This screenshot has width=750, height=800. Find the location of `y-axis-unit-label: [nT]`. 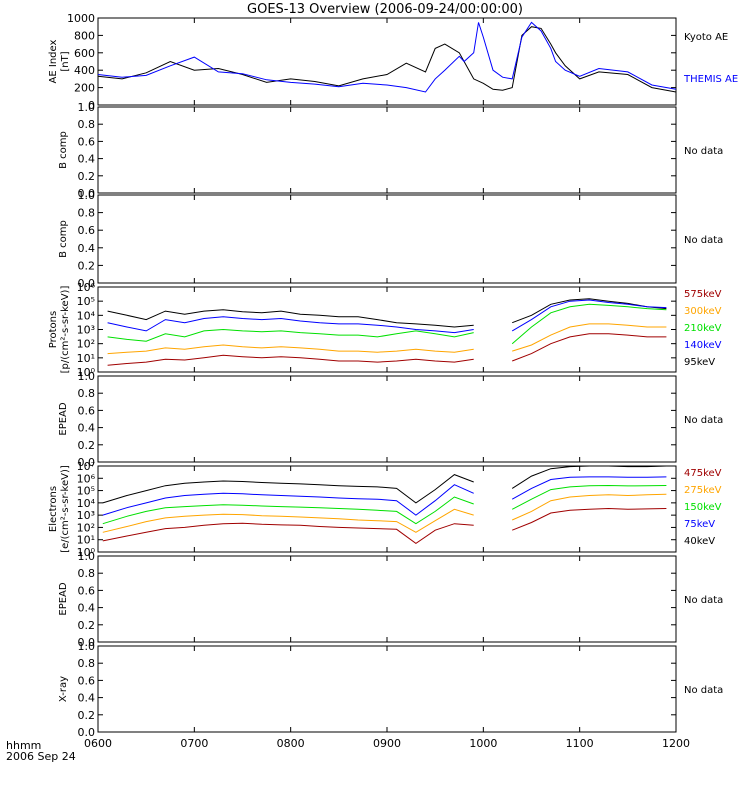

y-axis-unit-label: [nT] is located at coordinates (65, 61).